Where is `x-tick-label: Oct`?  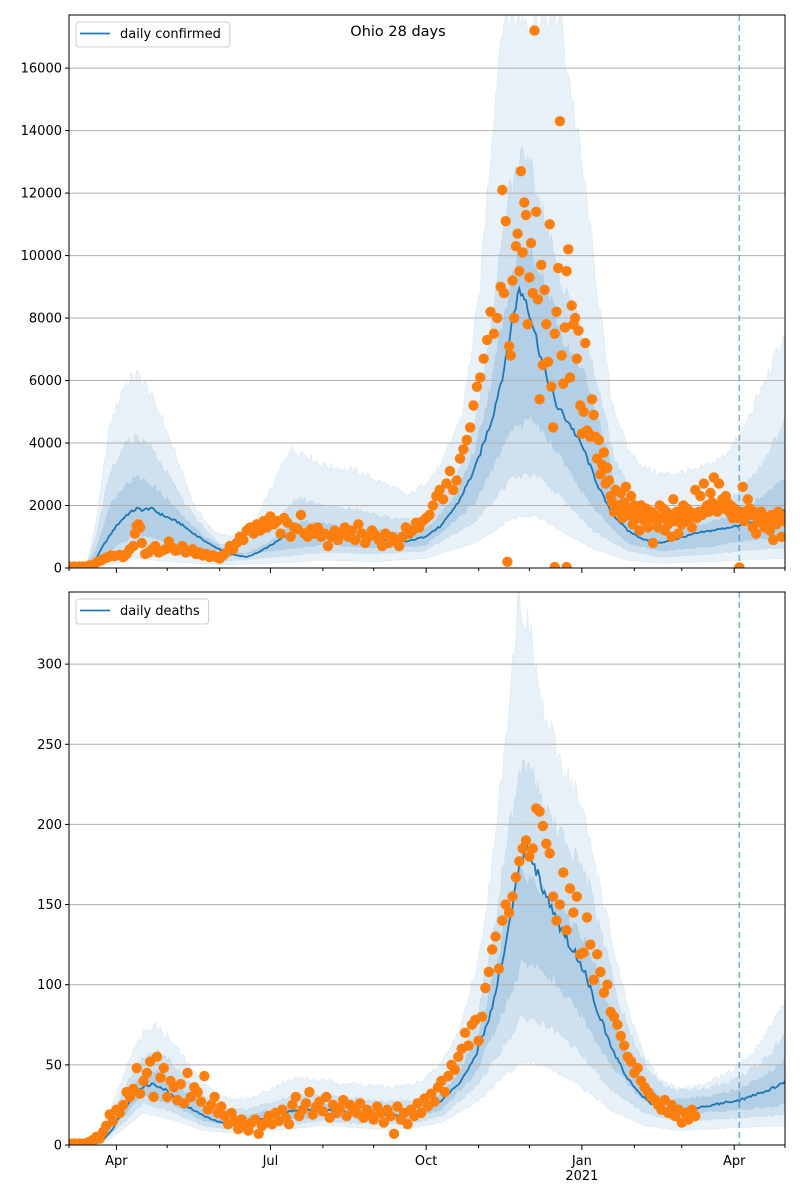 x-tick-label: Oct is located at coordinates (426, 1161).